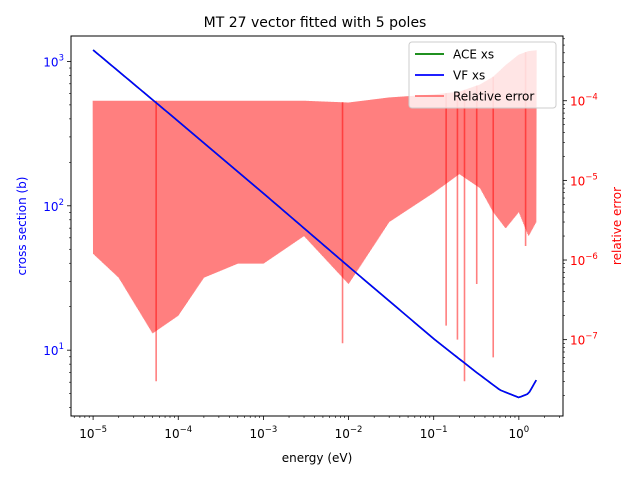 This screenshot has height=480, width=640. I want to click on legend-label-vf: VF xs, so click(469, 76).